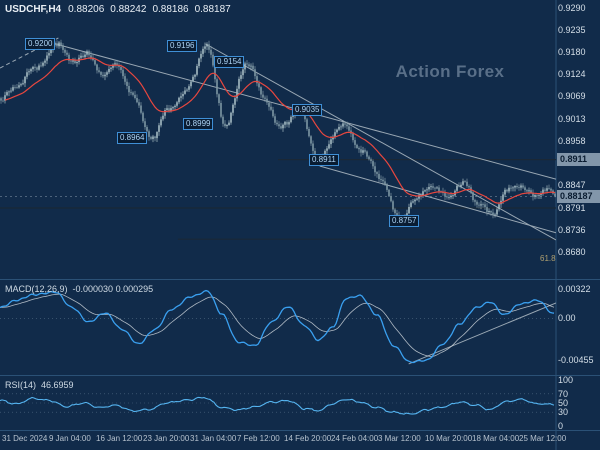  Describe the element at coordinates (198, 124) in the screenshot. I see `swing-label-0.8999: 0.8999` at that location.